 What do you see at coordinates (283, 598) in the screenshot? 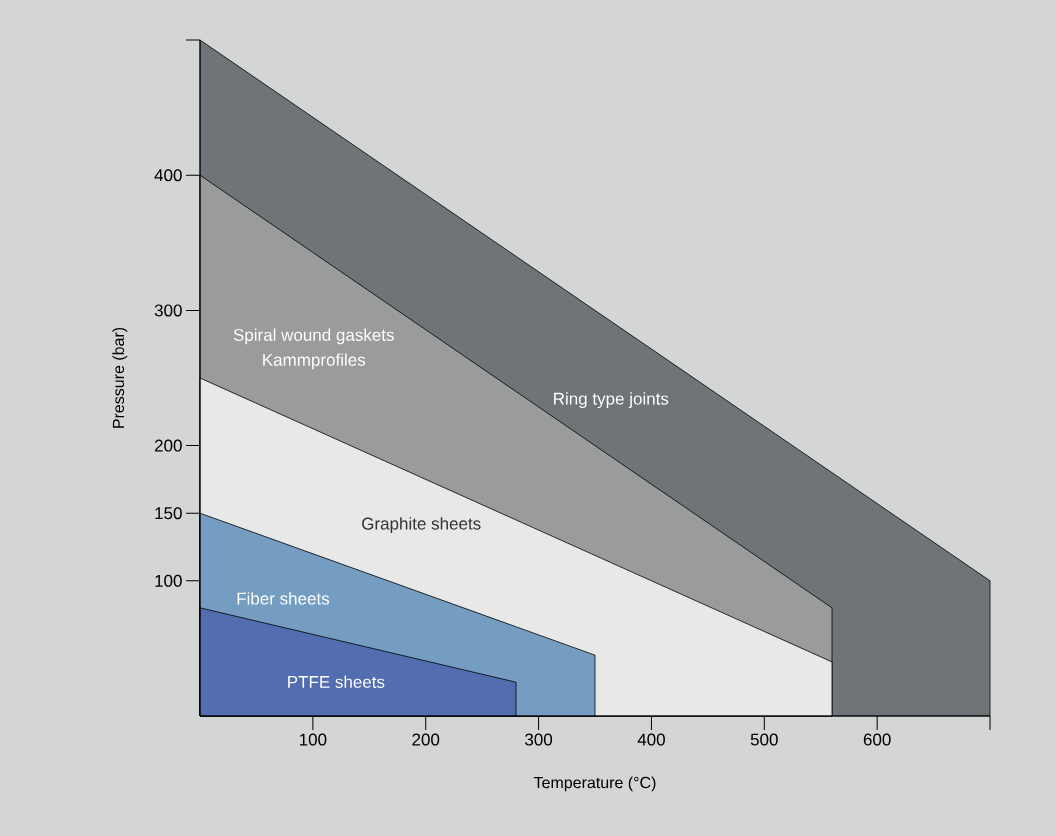
I see `series-label: Fiber sheets` at bounding box center [283, 598].